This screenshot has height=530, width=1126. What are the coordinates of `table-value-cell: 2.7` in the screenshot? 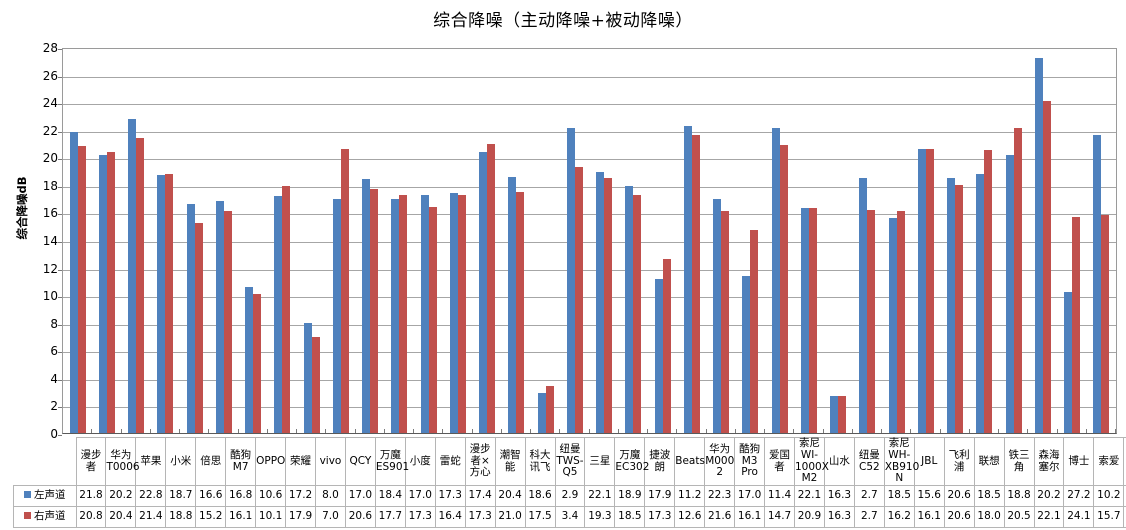 It's located at (869, 496).